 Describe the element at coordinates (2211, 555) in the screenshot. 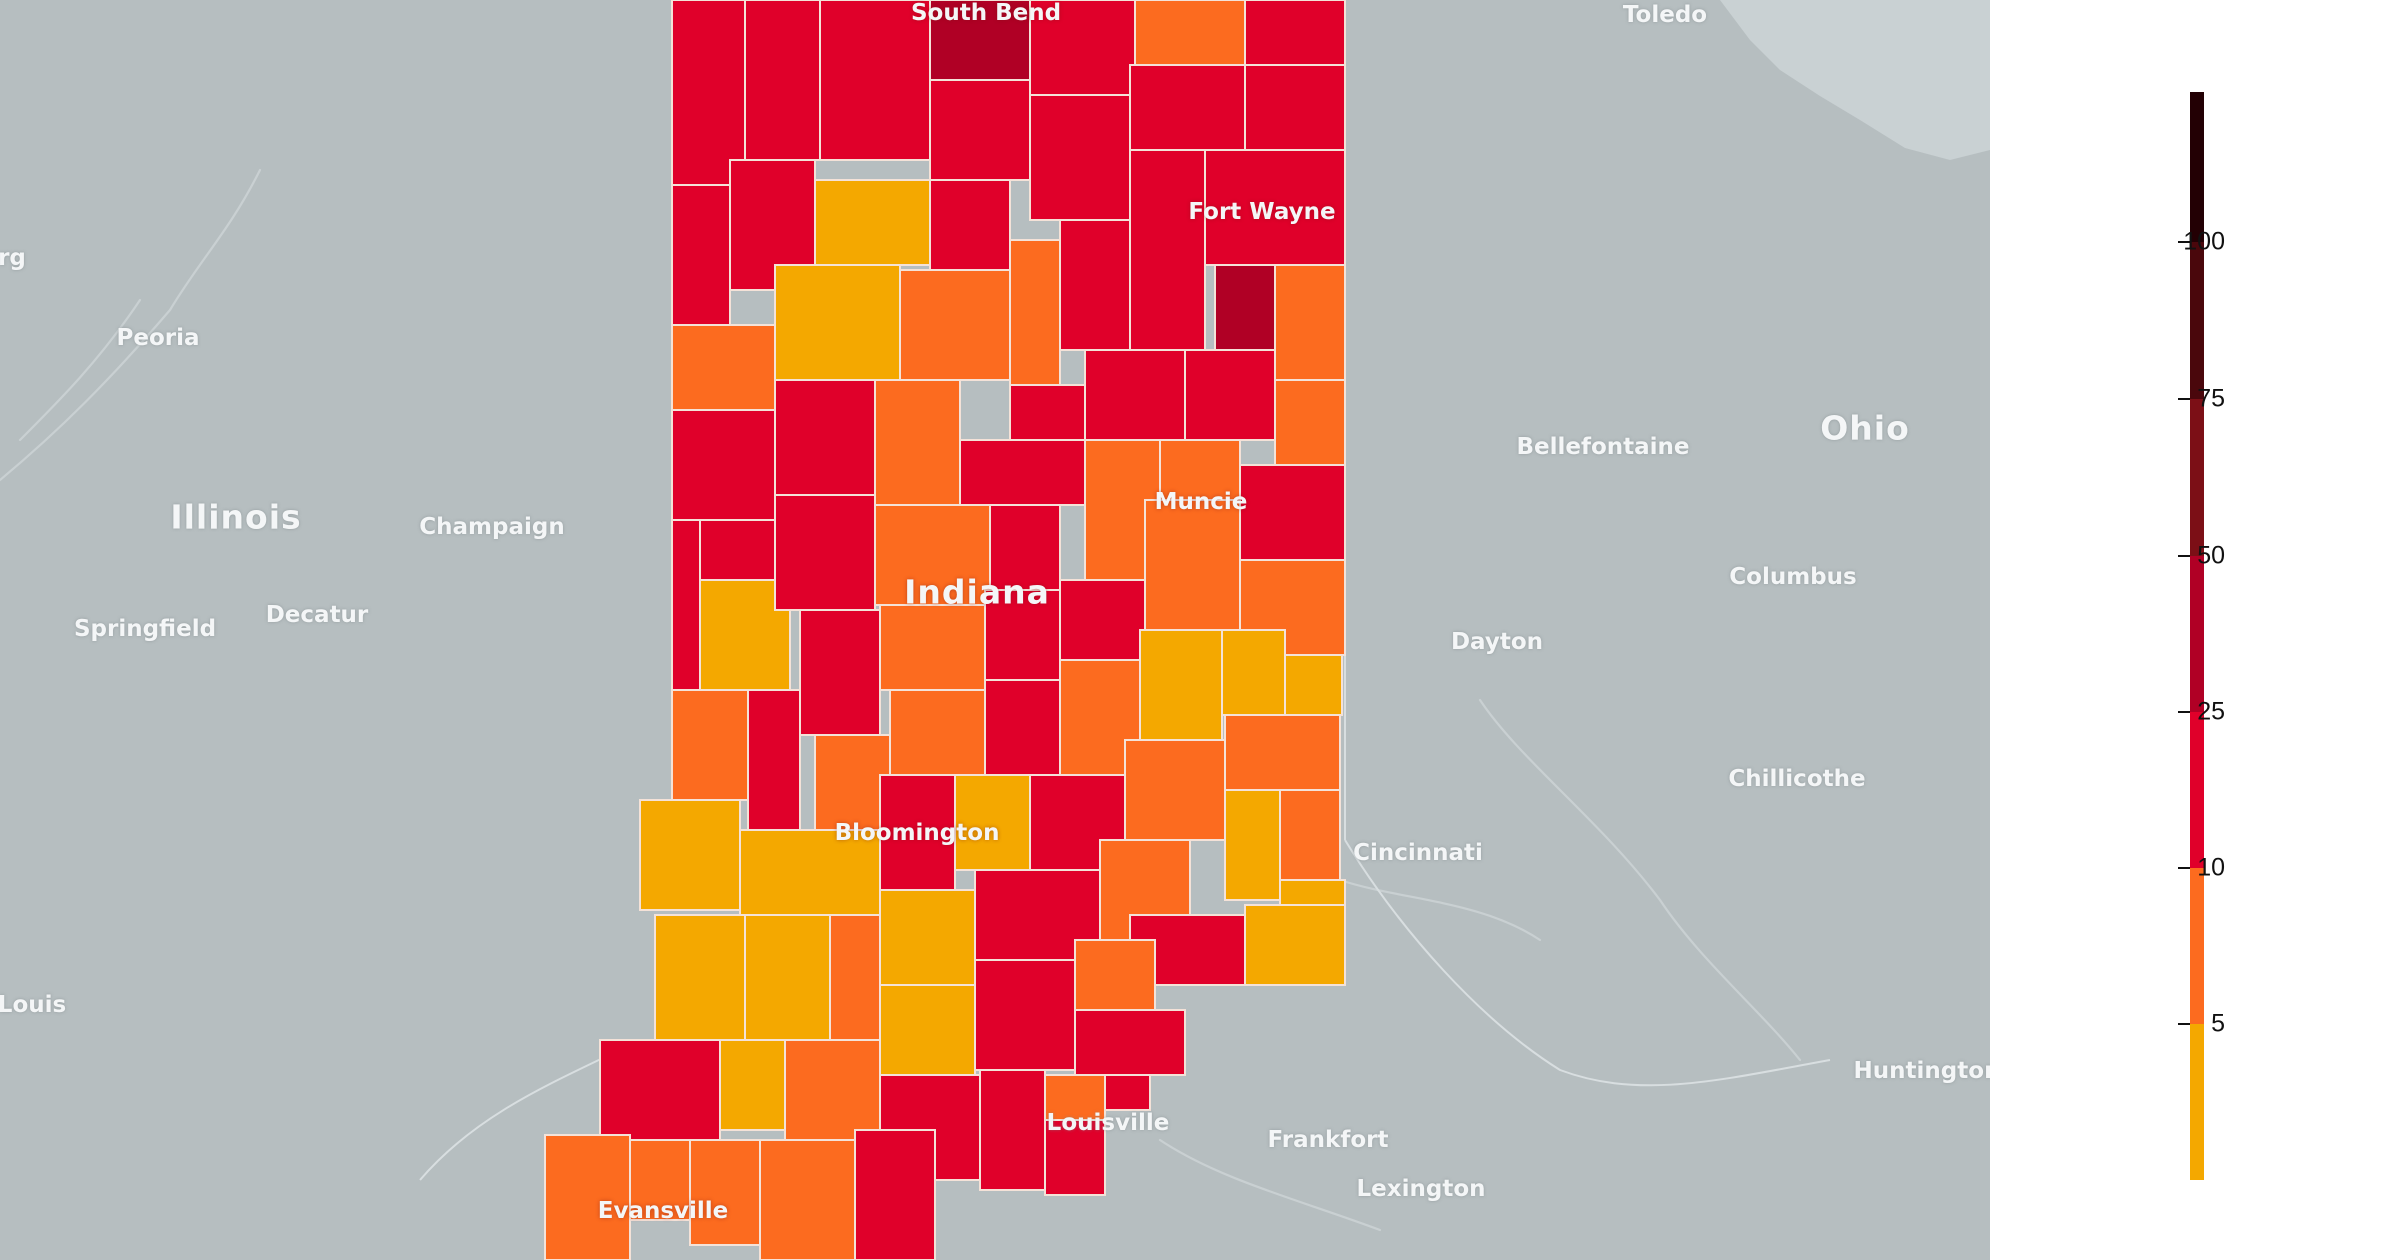

I see `legend-tick-label: 50` at that location.